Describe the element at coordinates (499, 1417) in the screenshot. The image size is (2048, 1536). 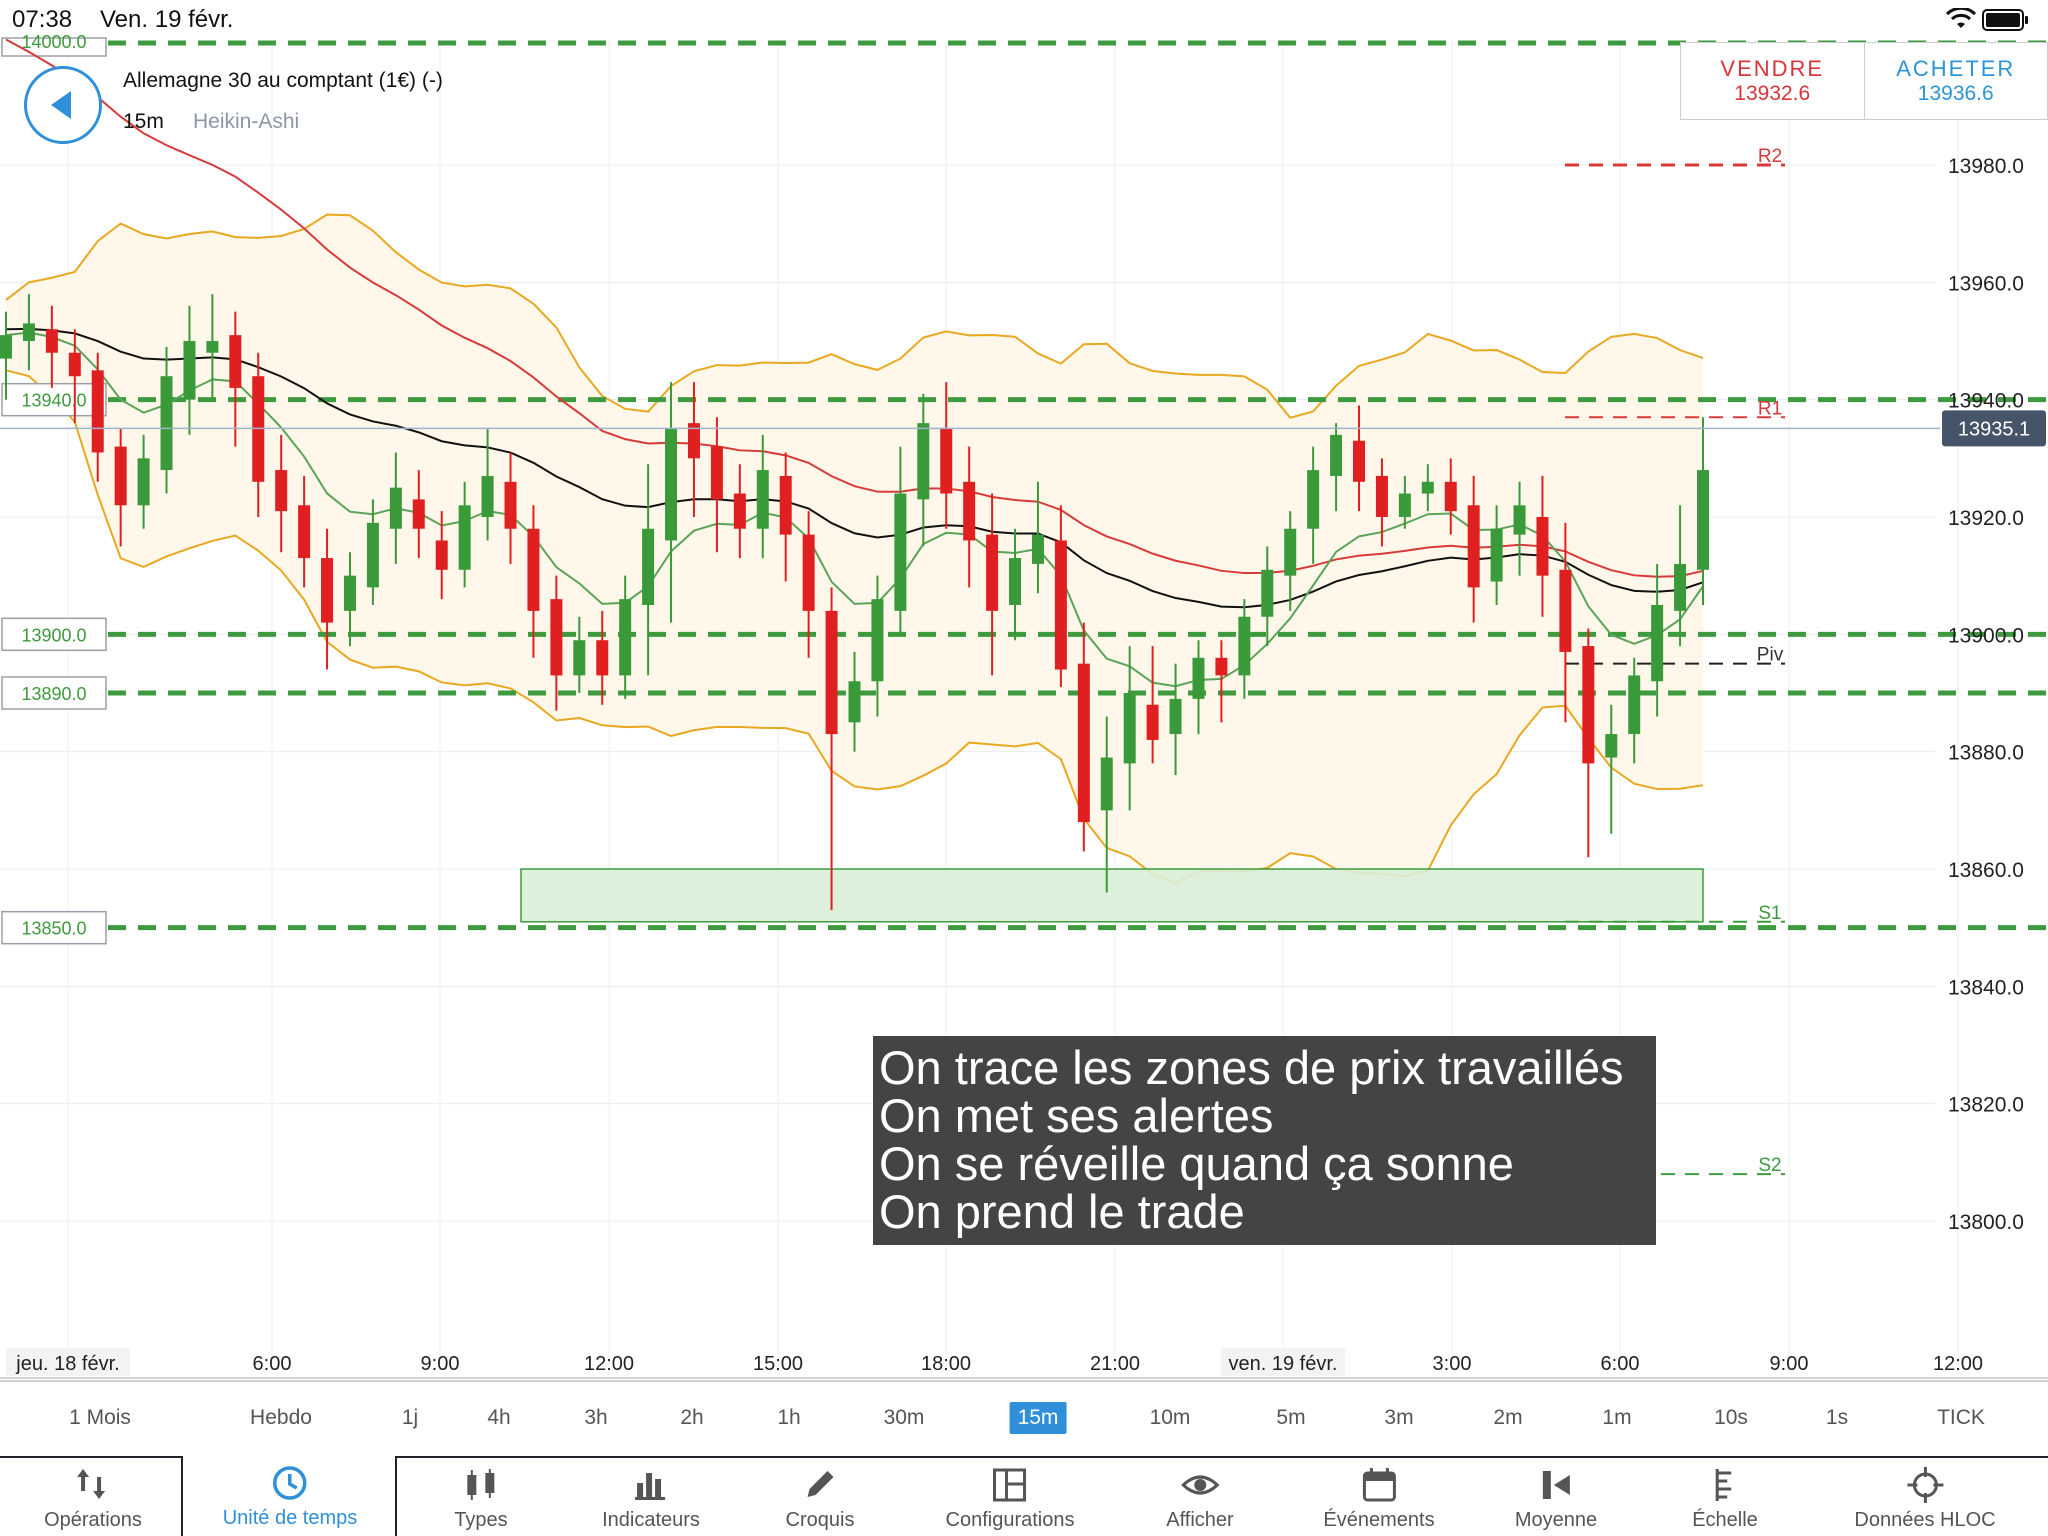
I see `timeframe-option: 4h` at that location.